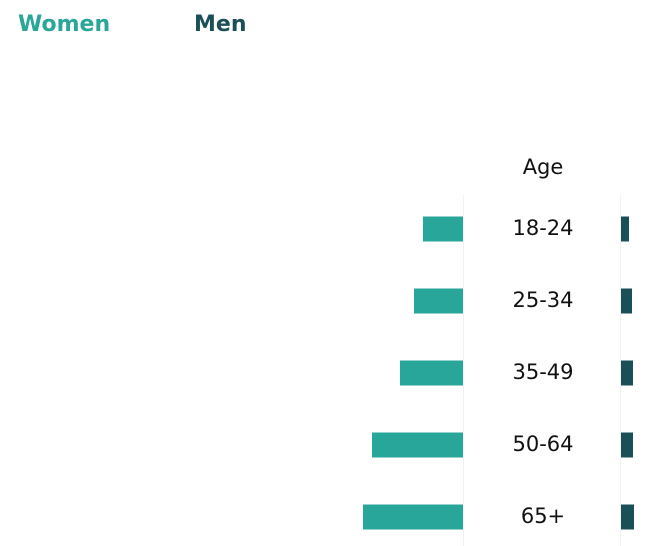 This screenshot has height=546, width=658. What do you see at coordinates (542, 300) in the screenshot?
I see `category-label: 25-34` at bounding box center [542, 300].